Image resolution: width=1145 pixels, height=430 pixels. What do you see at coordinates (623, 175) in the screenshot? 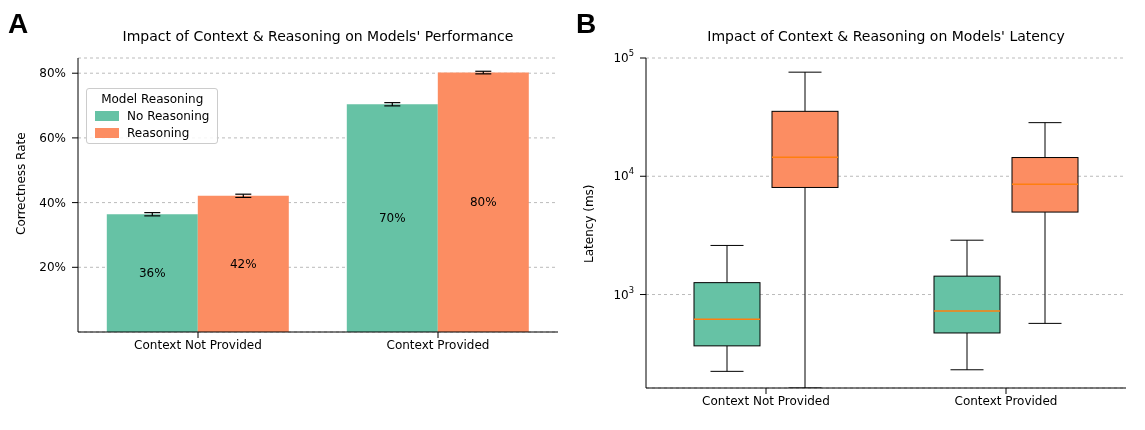
I see `y-tick-label: 10$^{4}$` at bounding box center [623, 175].